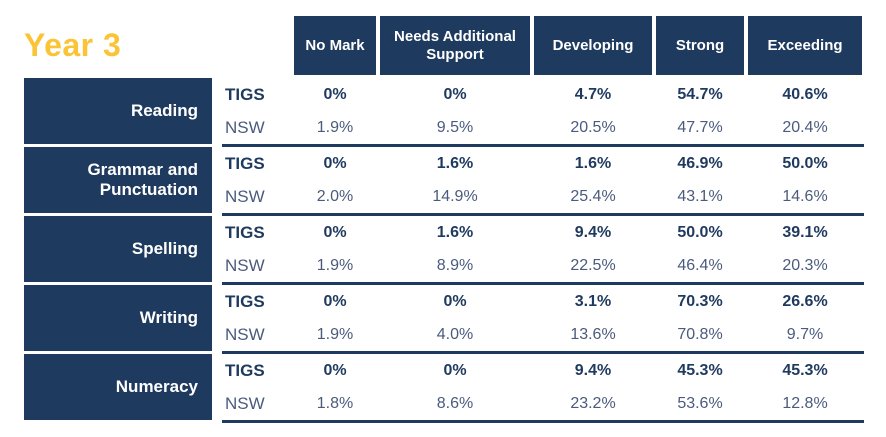 The width and height of the screenshot is (886, 437). I want to click on value-cell: 70.8%, so click(700, 334).